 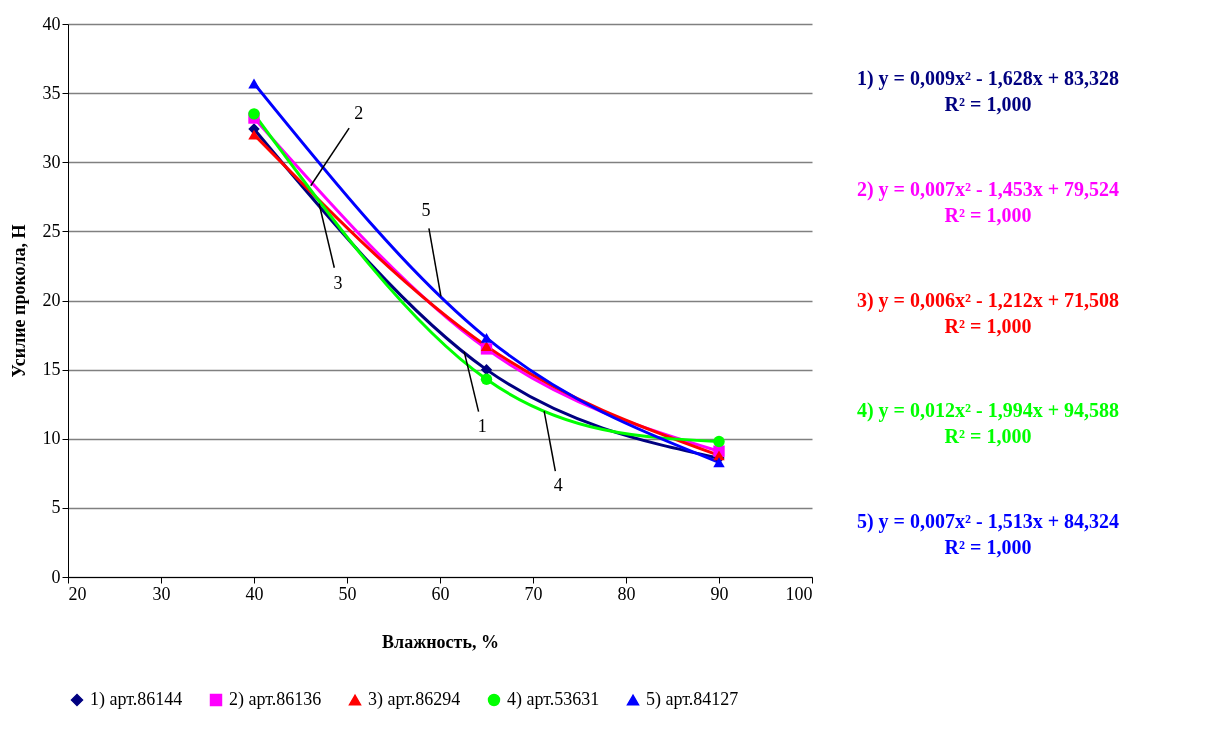 I want to click on x-tick-label: 40, so click(x=254, y=593).